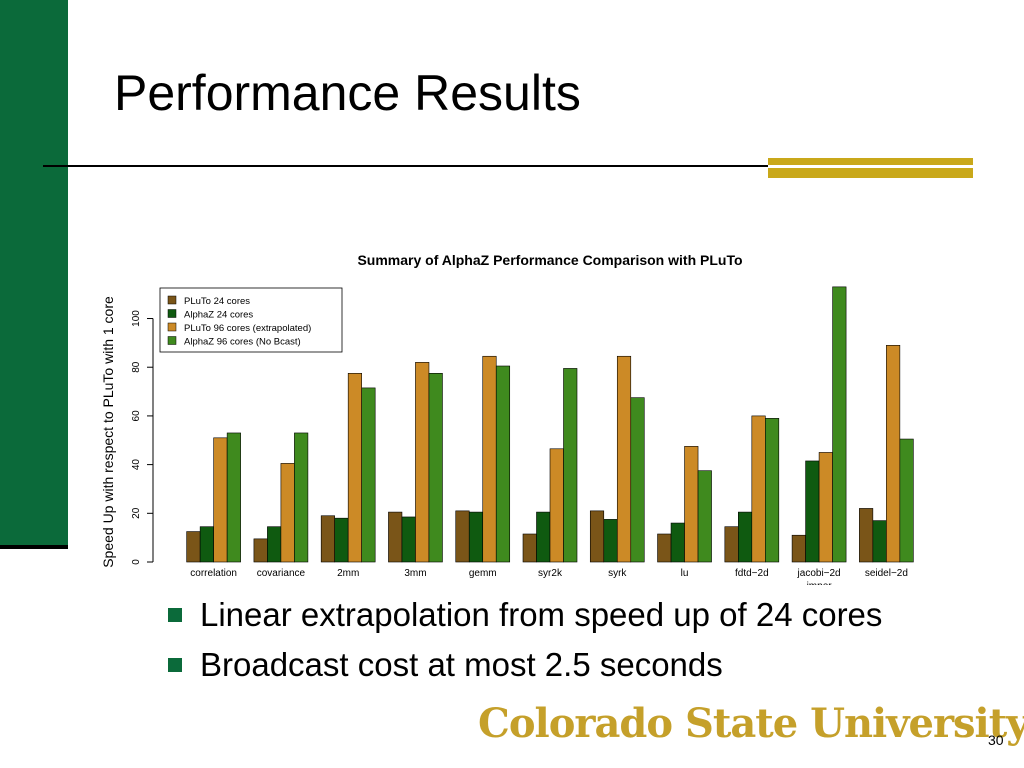 This screenshot has width=1024, height=768. I want to click on x-tick-label: covariance, so click(281, 573).